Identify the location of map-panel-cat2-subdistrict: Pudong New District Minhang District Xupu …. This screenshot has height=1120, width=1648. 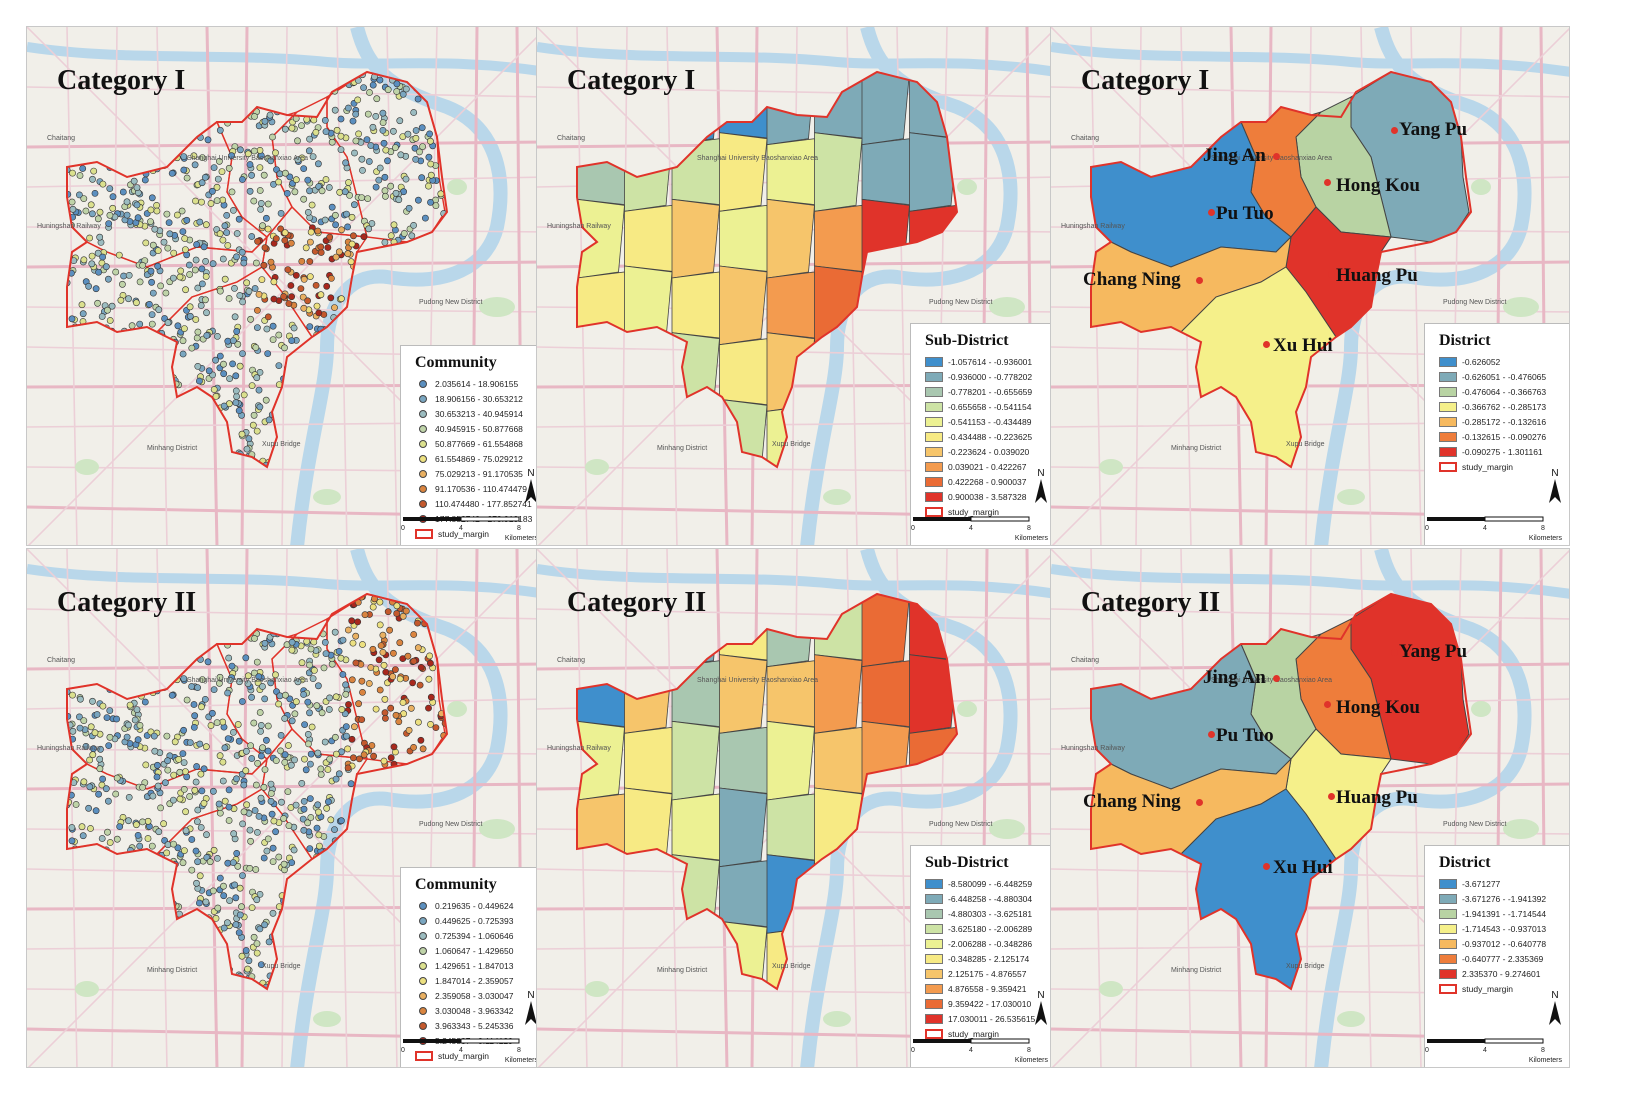
(796, 808).